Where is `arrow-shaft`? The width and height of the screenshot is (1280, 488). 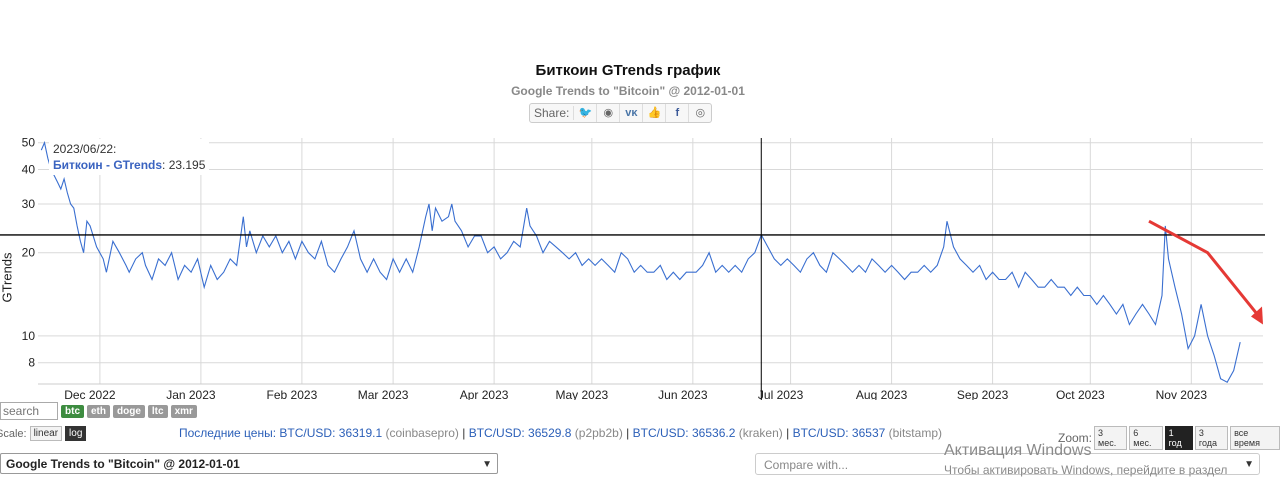
arrow-shaft is located at coordinates (1204, 268).